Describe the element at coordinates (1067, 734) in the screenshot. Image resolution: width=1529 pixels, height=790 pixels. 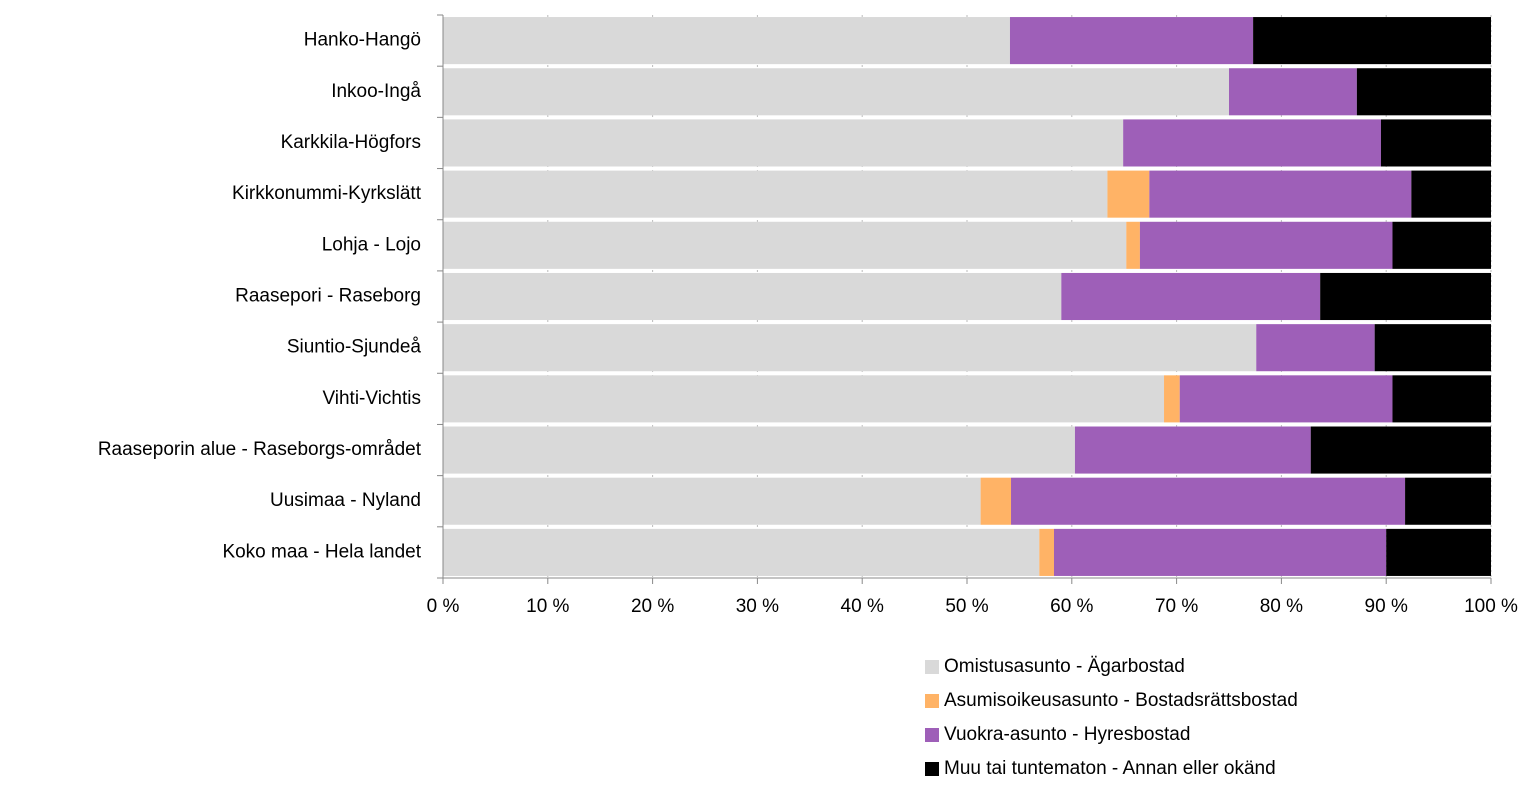
I see `legend-label: Vuokra-asunto - Hyresbostad` at that location.